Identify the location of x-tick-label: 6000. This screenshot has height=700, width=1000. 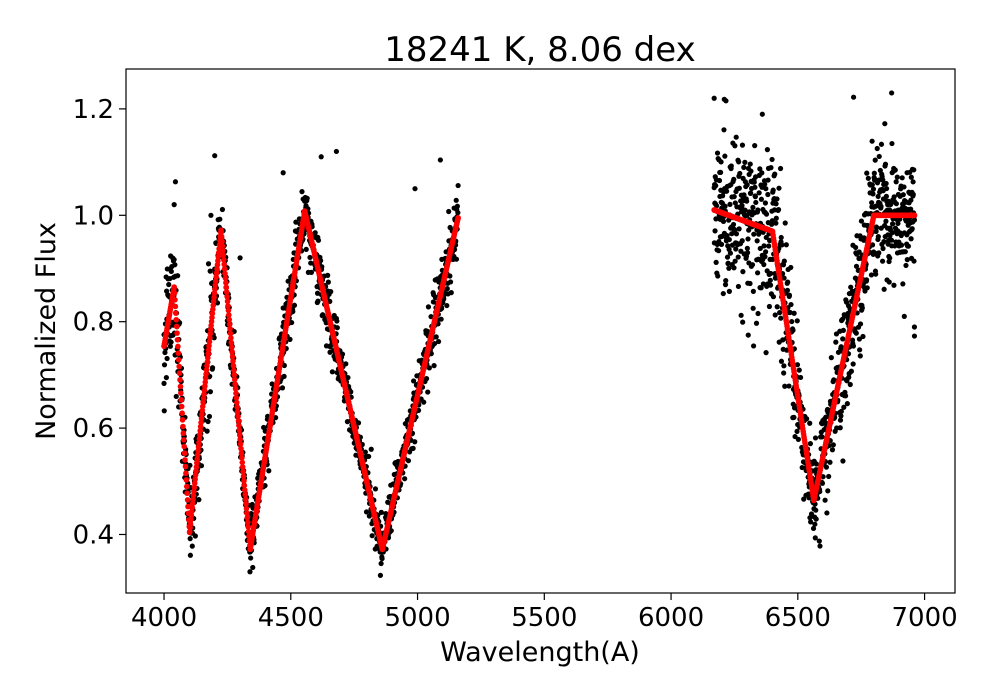
(671, 618).